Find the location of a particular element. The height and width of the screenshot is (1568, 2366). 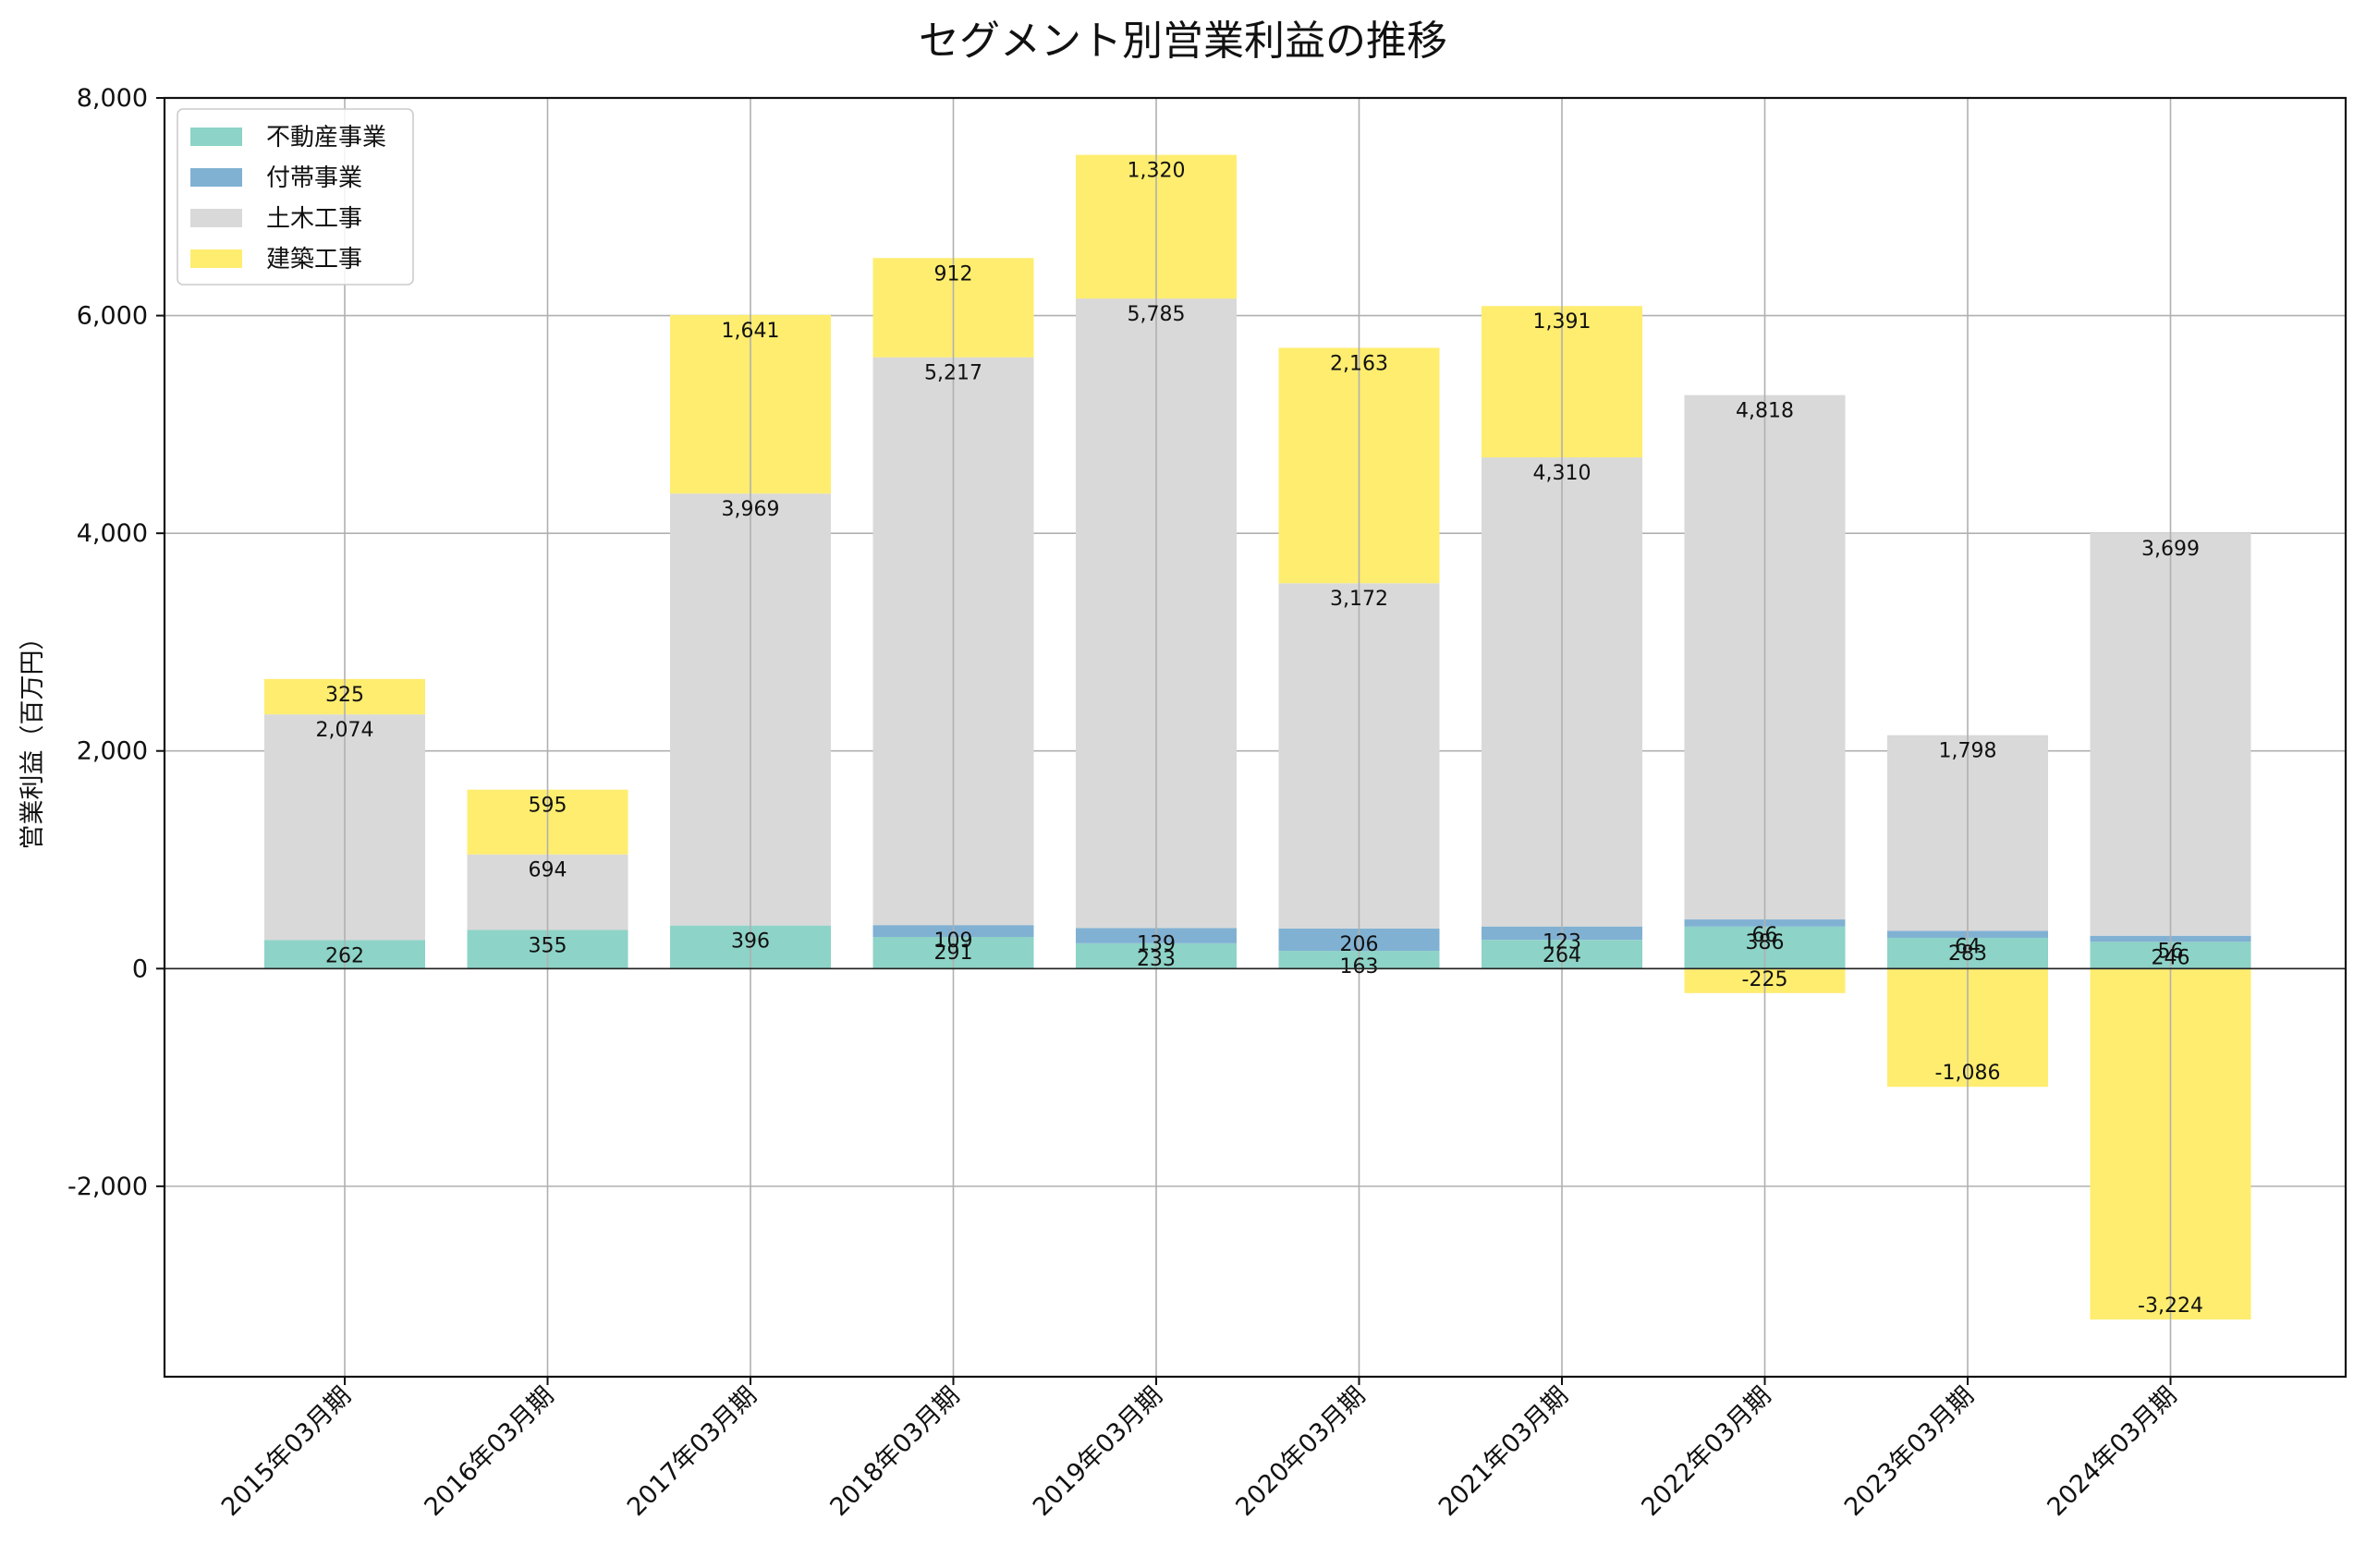

legend-label: 建築工事 is located at coordinates (314, 259).